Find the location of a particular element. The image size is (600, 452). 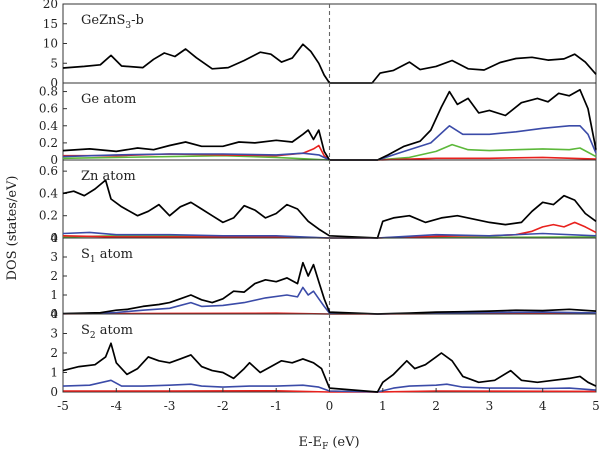

panel-label-main: Zn atom is located at coordinates (108, 176).